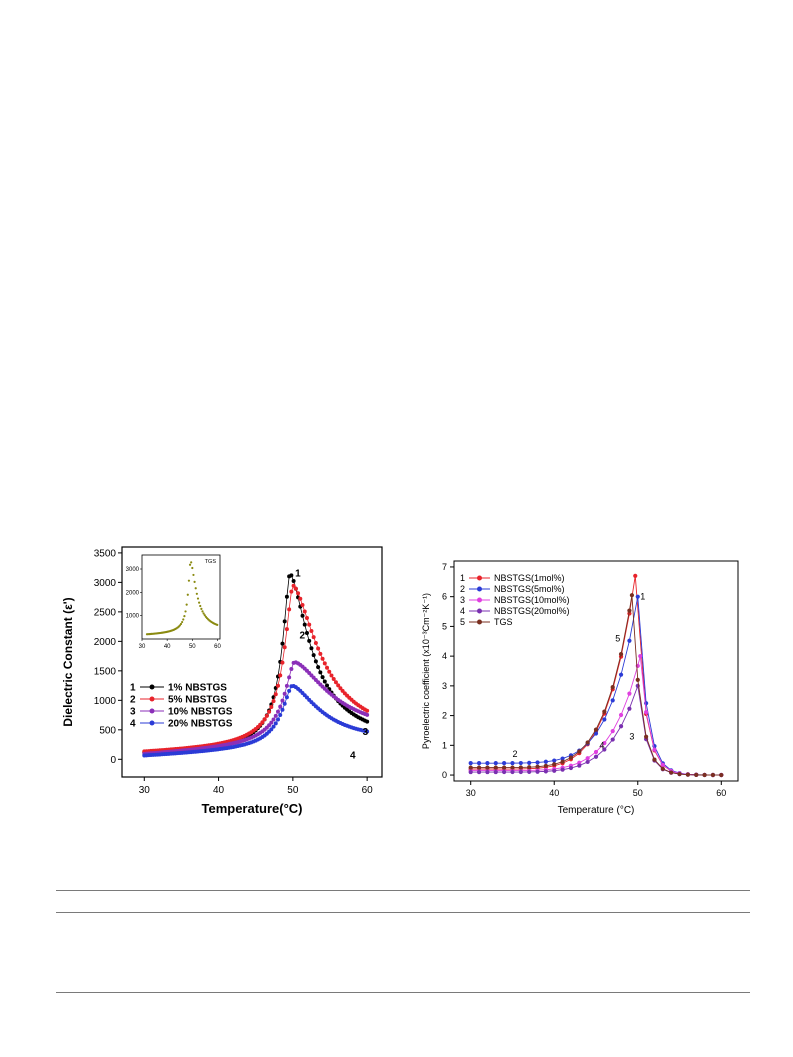 Image resolution: width=793 pixels, height=1057 pixels. Describe the element at coordinates (197, 700) in the screenshot. I see `legend-label: 5% NBSTGS` at that location.